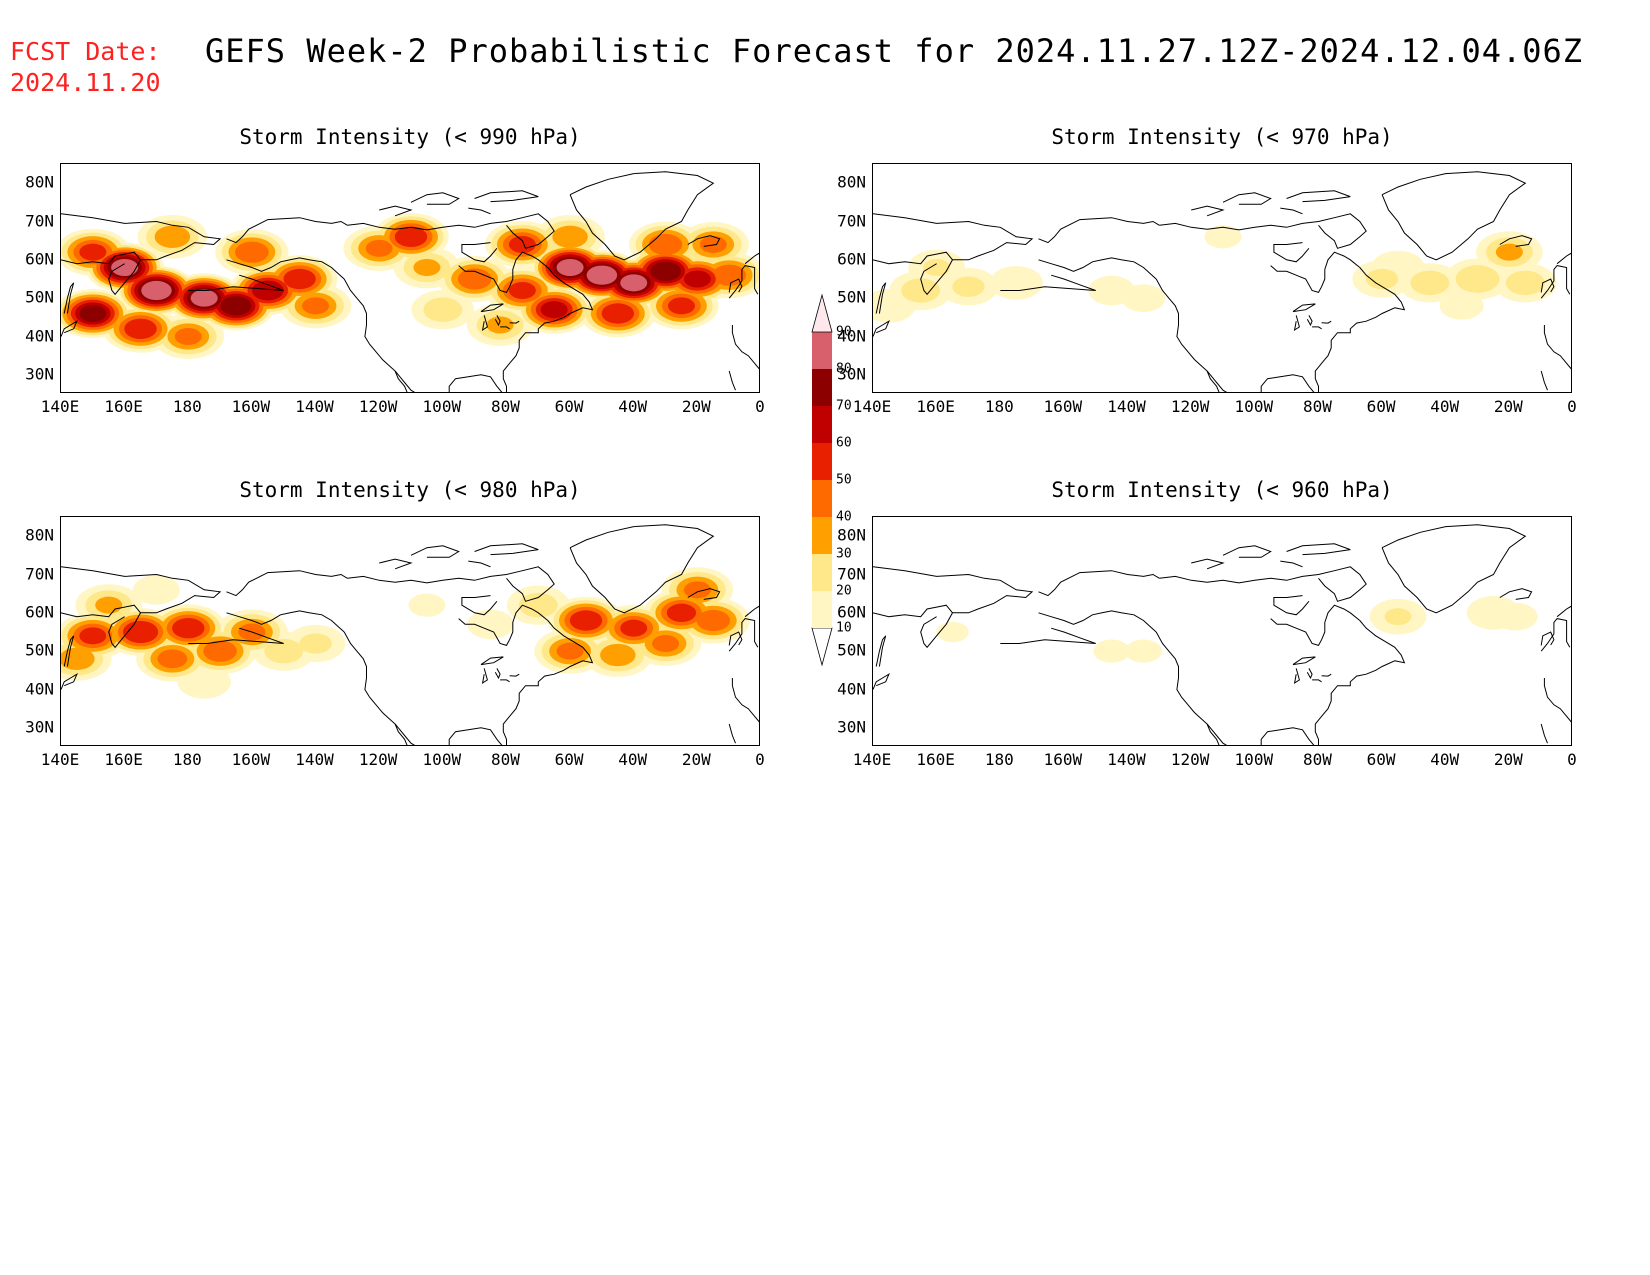 Image resolution: width=1650 pixels, height=1275 pixels. Describe the element at coordinates (1222, 490) in the screenshot. I see `panel-title: Storm Intensity (< 960 hPa)` at that location.